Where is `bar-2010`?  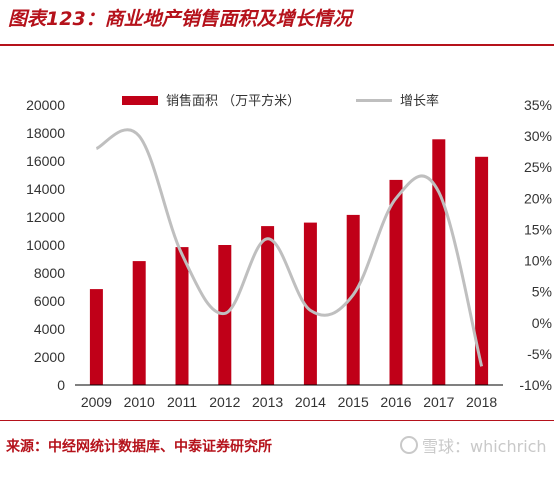
bar-2010 is located at coordinates (139, 323).